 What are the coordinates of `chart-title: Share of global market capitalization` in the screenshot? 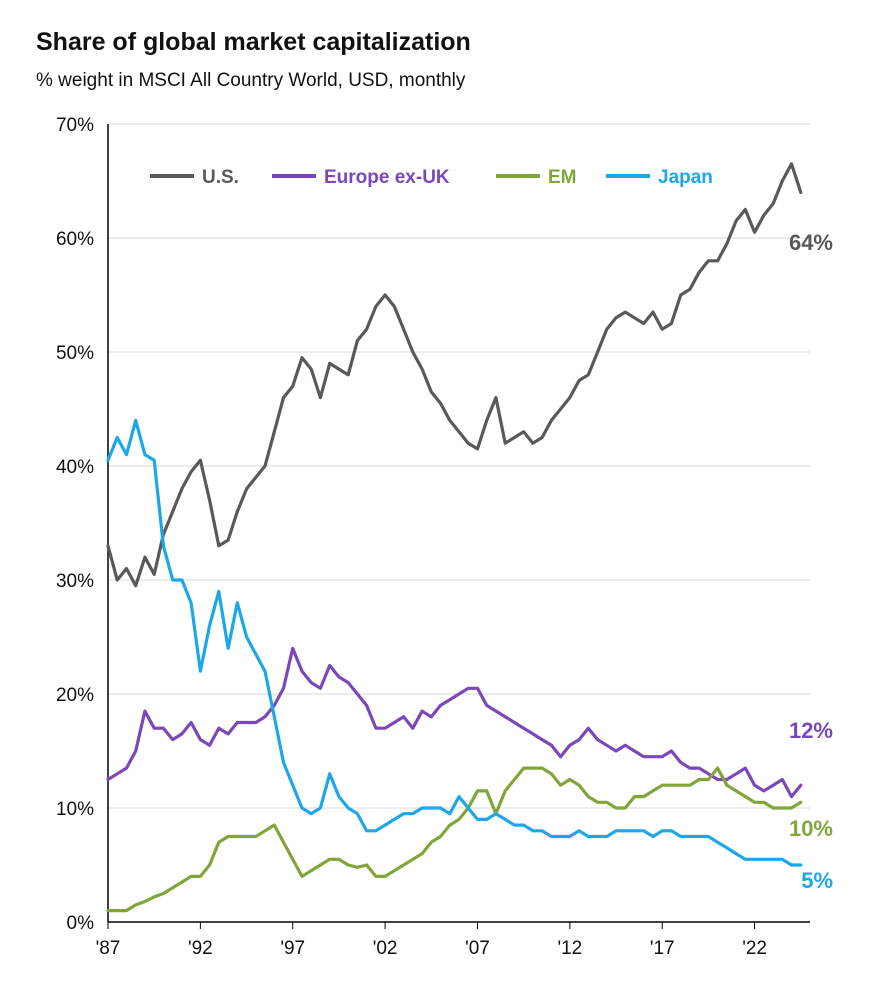 It's located at (253, 42).